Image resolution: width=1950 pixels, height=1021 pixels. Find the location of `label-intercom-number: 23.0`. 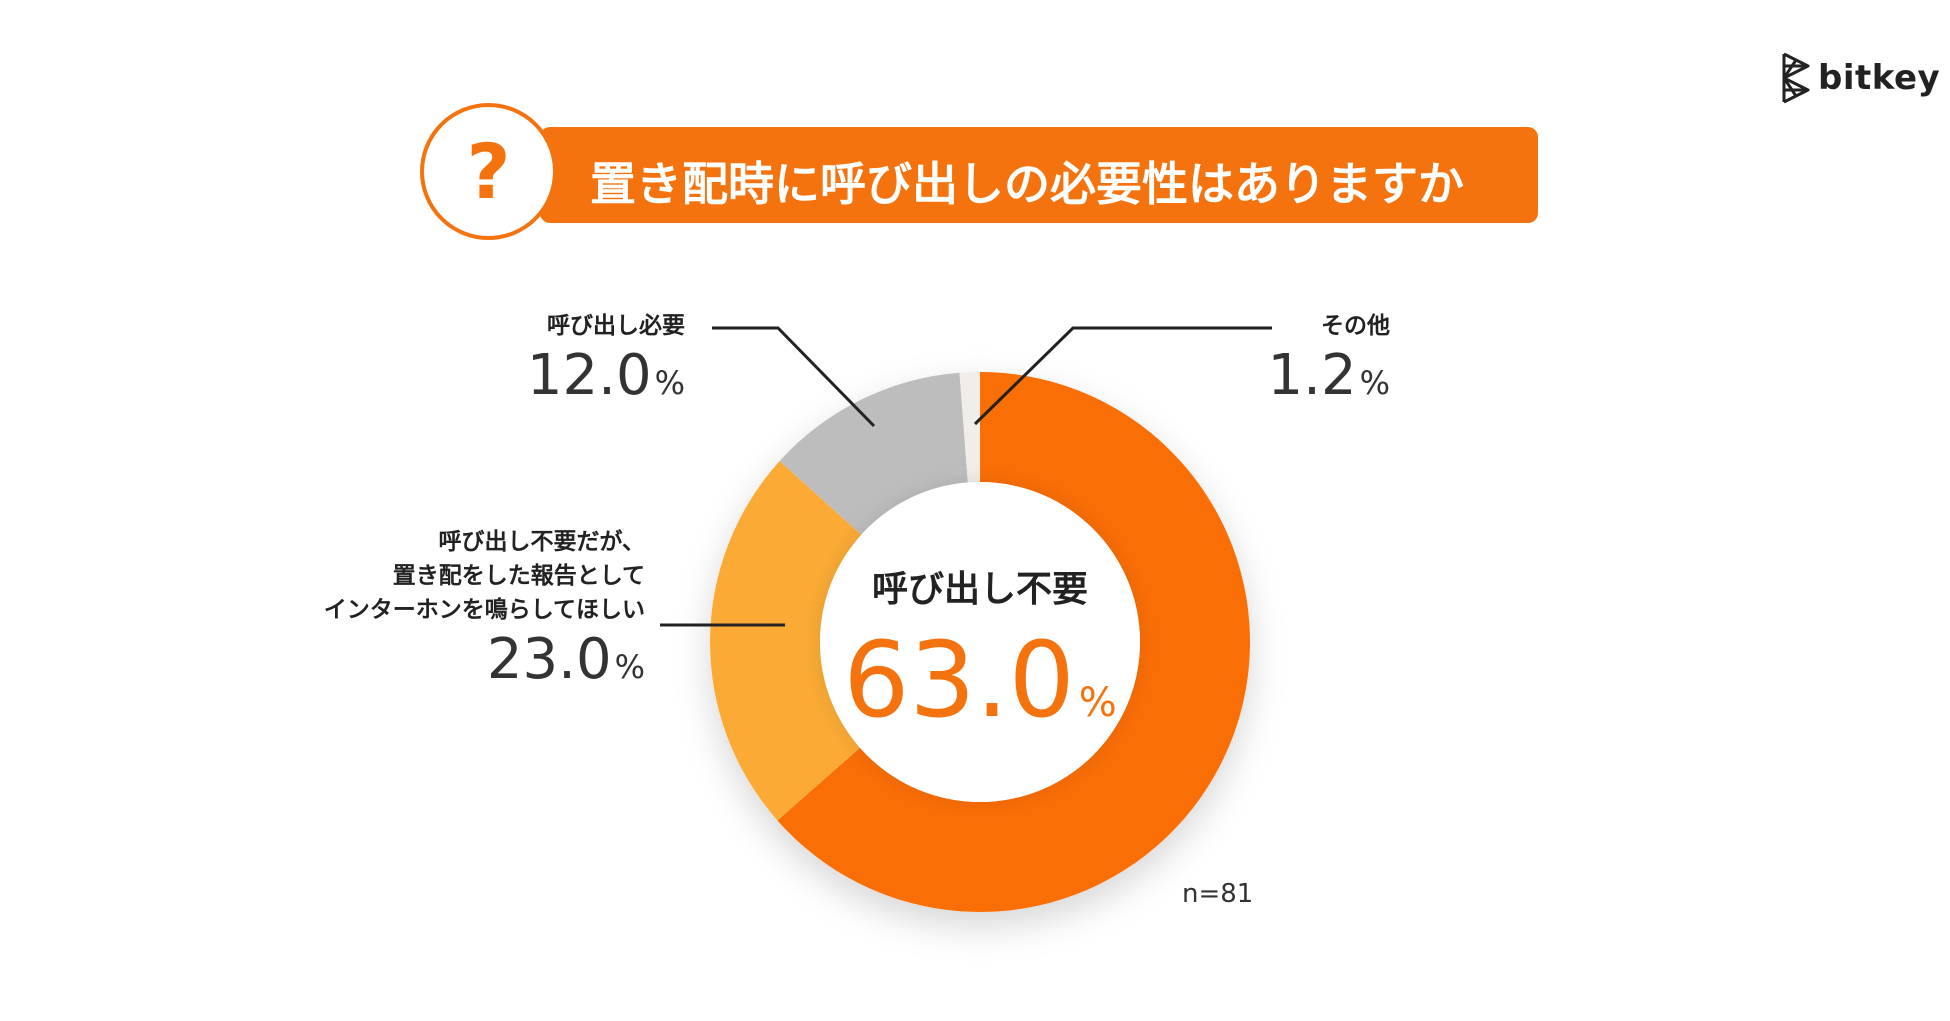

label-intercom-number: 23.0 is located at coordinates (549, 659).